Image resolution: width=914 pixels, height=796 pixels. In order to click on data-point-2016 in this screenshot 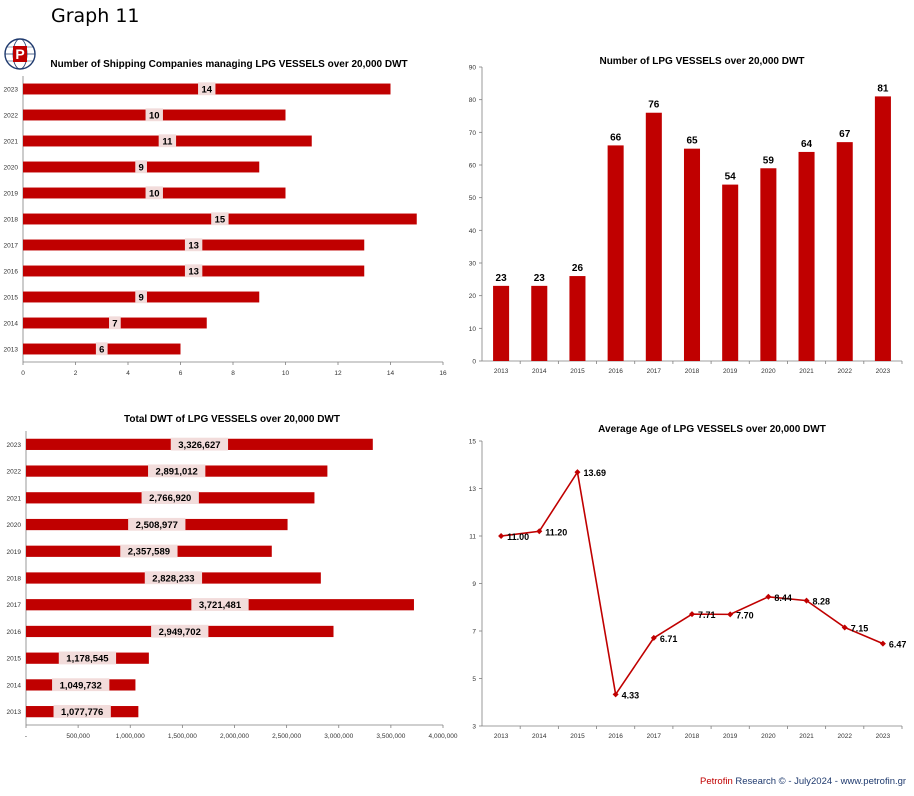, I will do `click(615, 694)`.